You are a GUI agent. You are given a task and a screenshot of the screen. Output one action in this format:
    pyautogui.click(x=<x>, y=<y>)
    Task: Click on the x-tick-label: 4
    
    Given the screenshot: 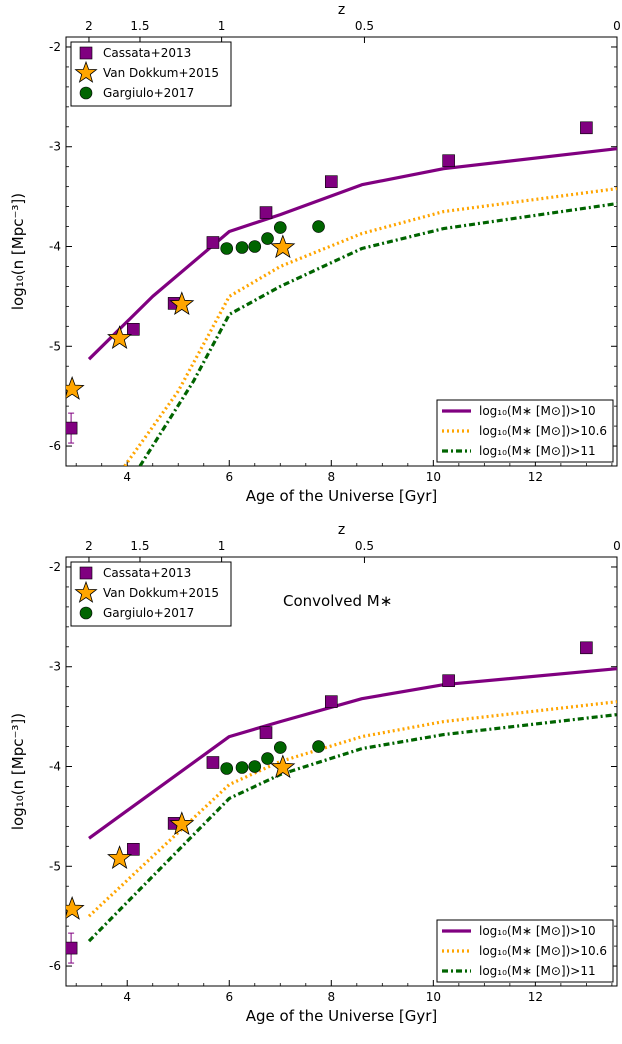 What is the action you would take?
    pyautogui.click(x=127, y=477)
    